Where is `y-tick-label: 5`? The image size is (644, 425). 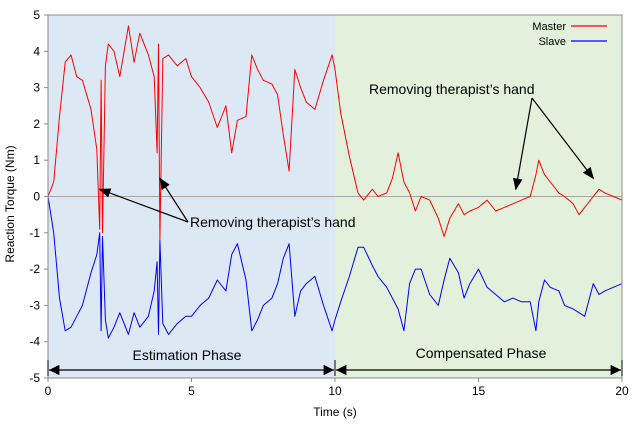
y-tick-label: 5 is located at coordinates (36, 15).